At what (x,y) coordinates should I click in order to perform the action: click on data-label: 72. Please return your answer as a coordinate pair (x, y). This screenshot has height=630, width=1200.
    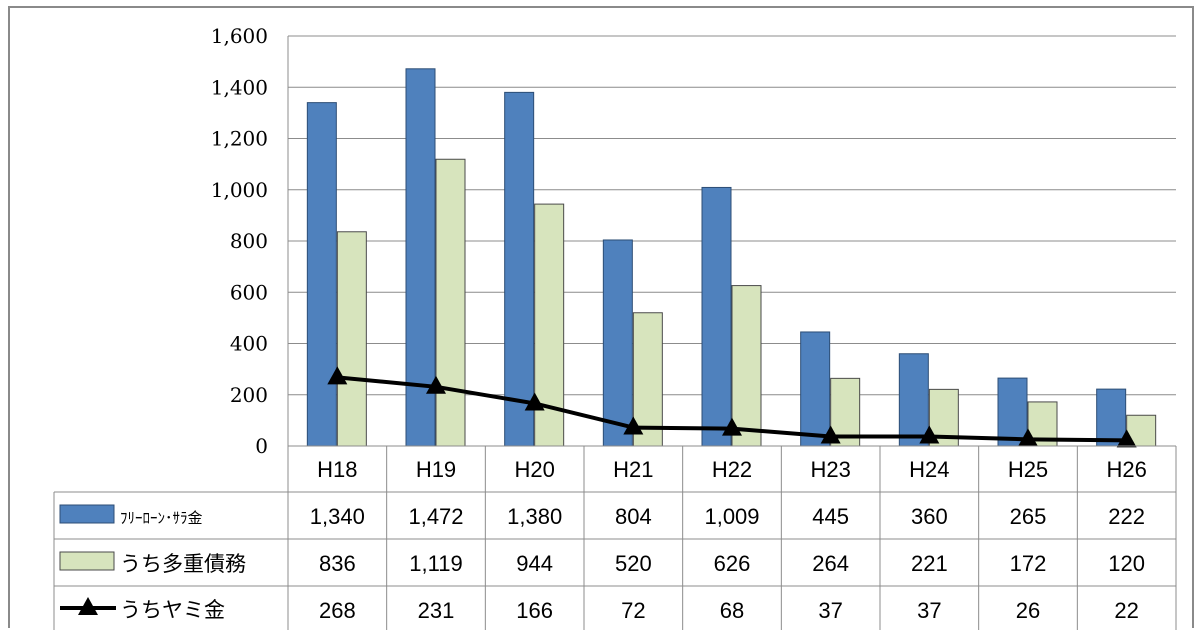
    Looking at the image, I should click on (633, 610).